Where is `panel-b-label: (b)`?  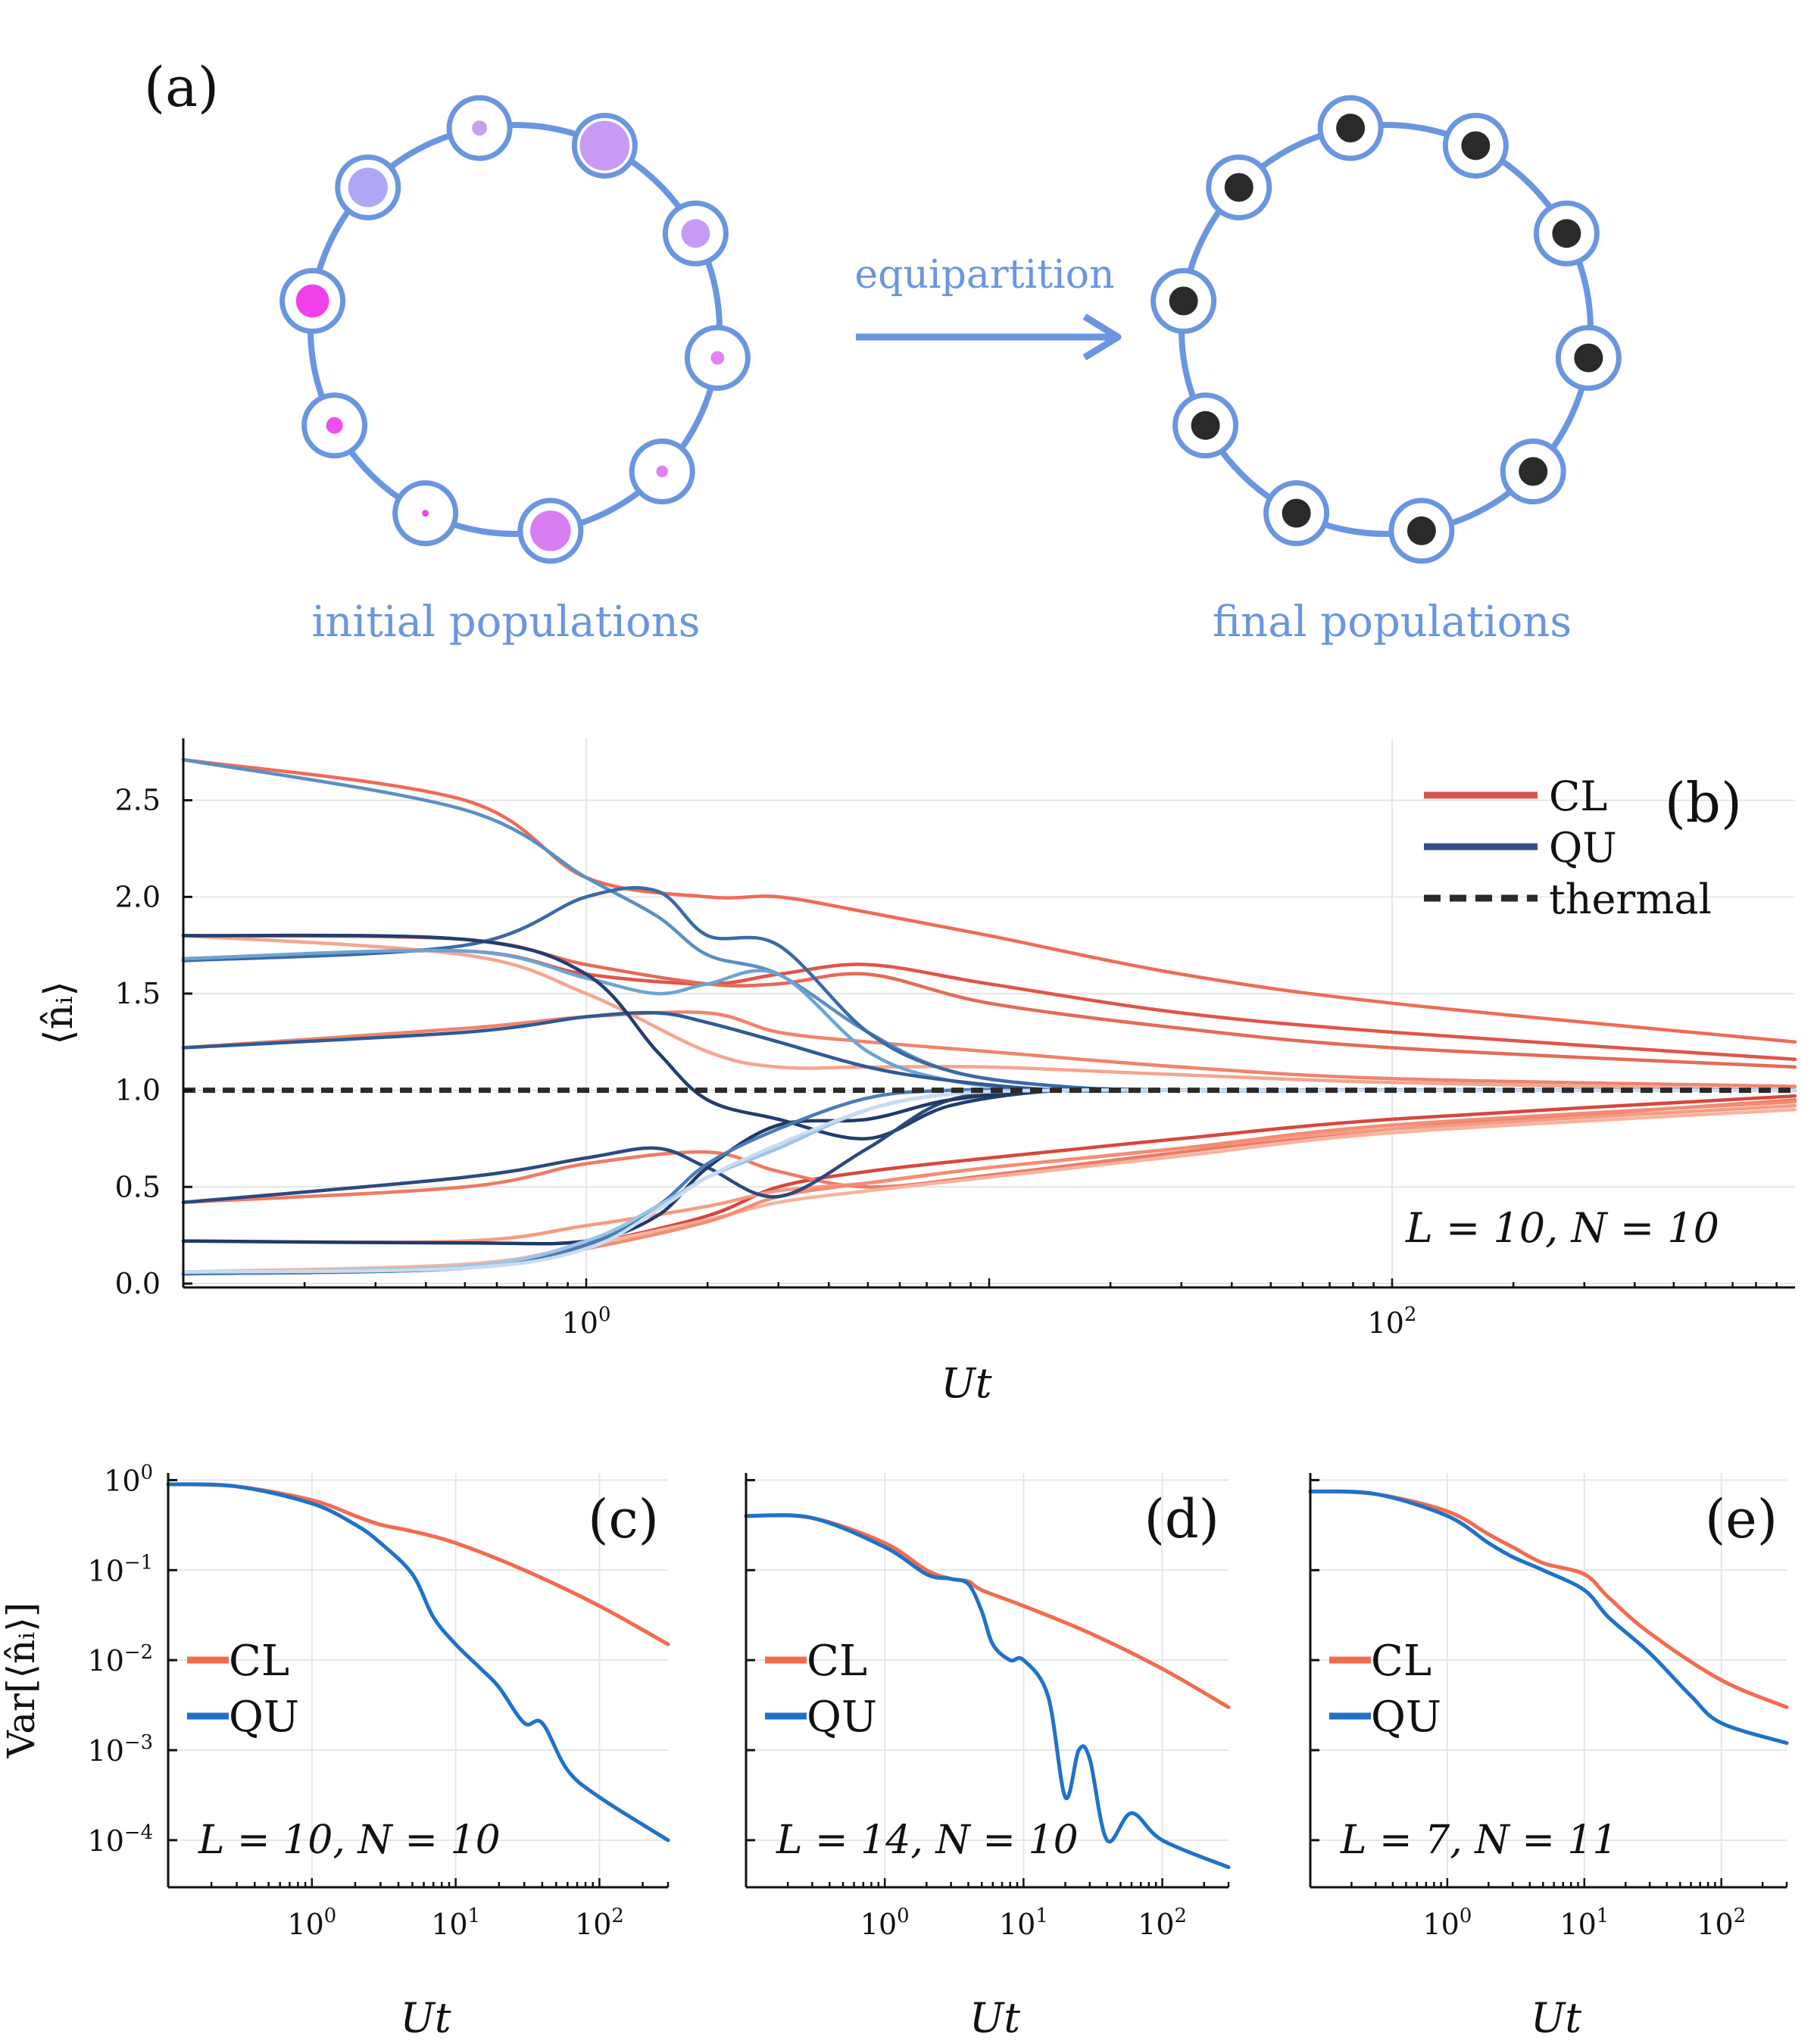
panel-b-label: (b) is located at coordinates (1703, 803).